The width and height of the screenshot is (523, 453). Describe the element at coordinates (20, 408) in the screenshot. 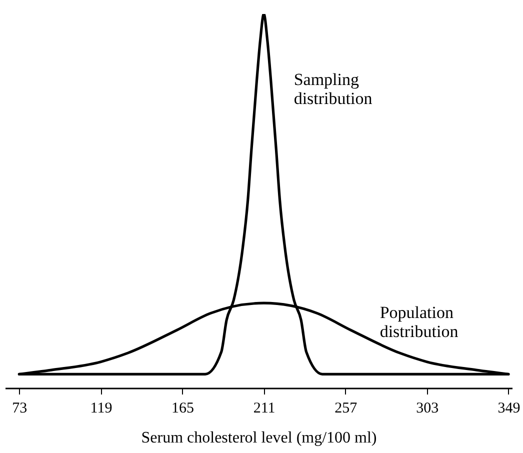

I see `x-tick-label: 73` at that location.